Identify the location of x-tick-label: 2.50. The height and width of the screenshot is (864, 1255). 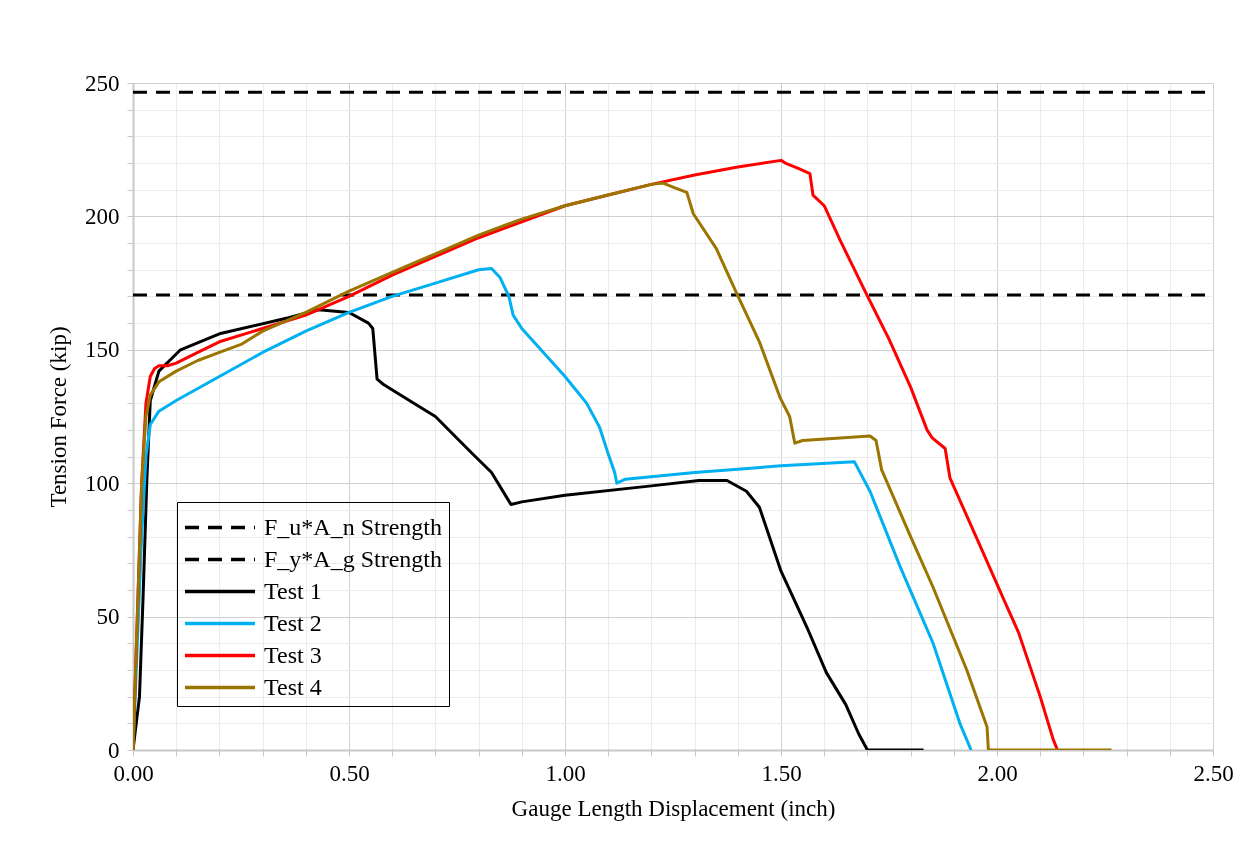
(1213, 773).